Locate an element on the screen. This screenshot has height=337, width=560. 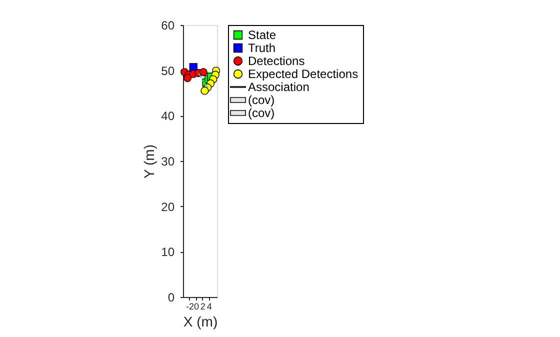
y-tick-label: 40 is located at coordinates (168, 116).